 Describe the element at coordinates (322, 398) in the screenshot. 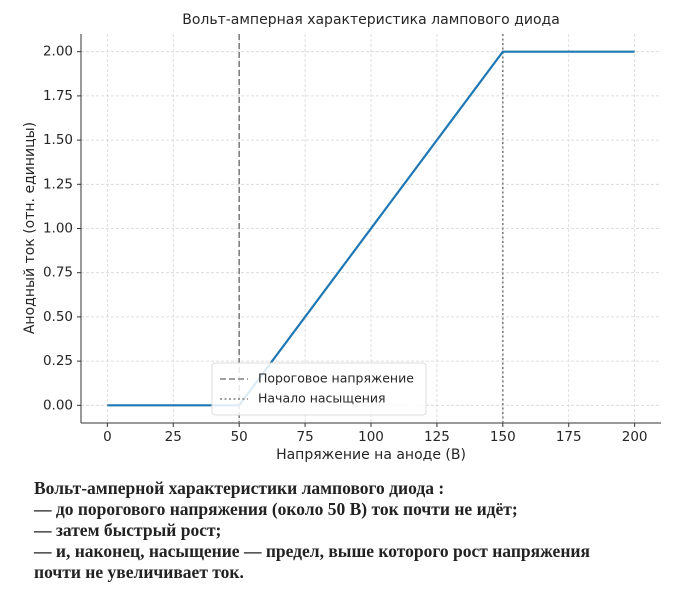

I see `legend-label: Начало насыщения` at that location.